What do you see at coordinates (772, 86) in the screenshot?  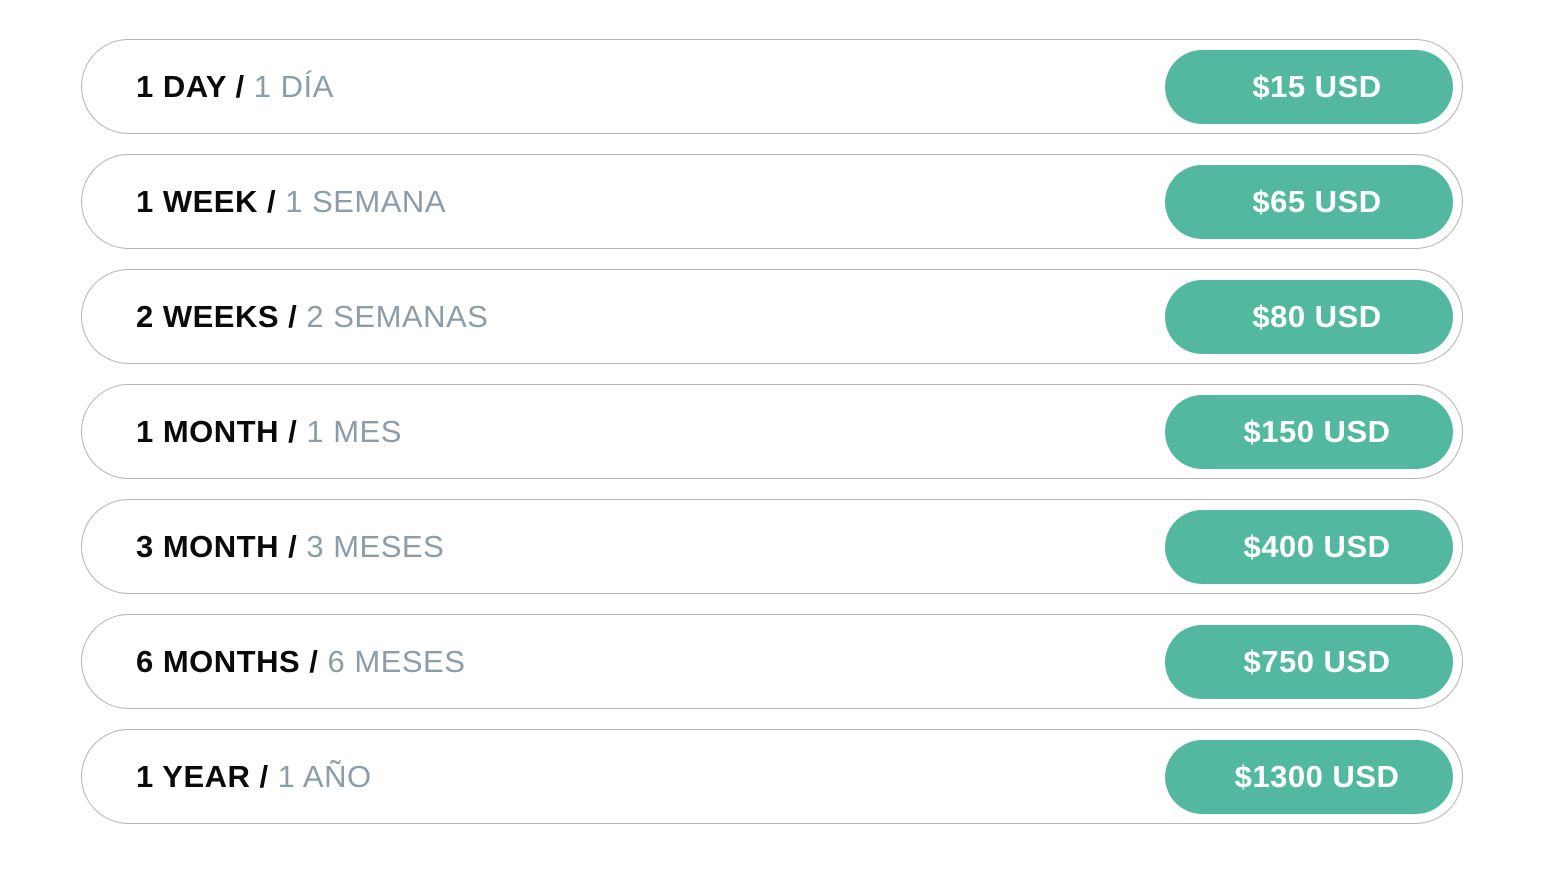 I see `pricing-row: 1 DAY / 1 DÍA $15 USD` at bounding box center [772, 86].